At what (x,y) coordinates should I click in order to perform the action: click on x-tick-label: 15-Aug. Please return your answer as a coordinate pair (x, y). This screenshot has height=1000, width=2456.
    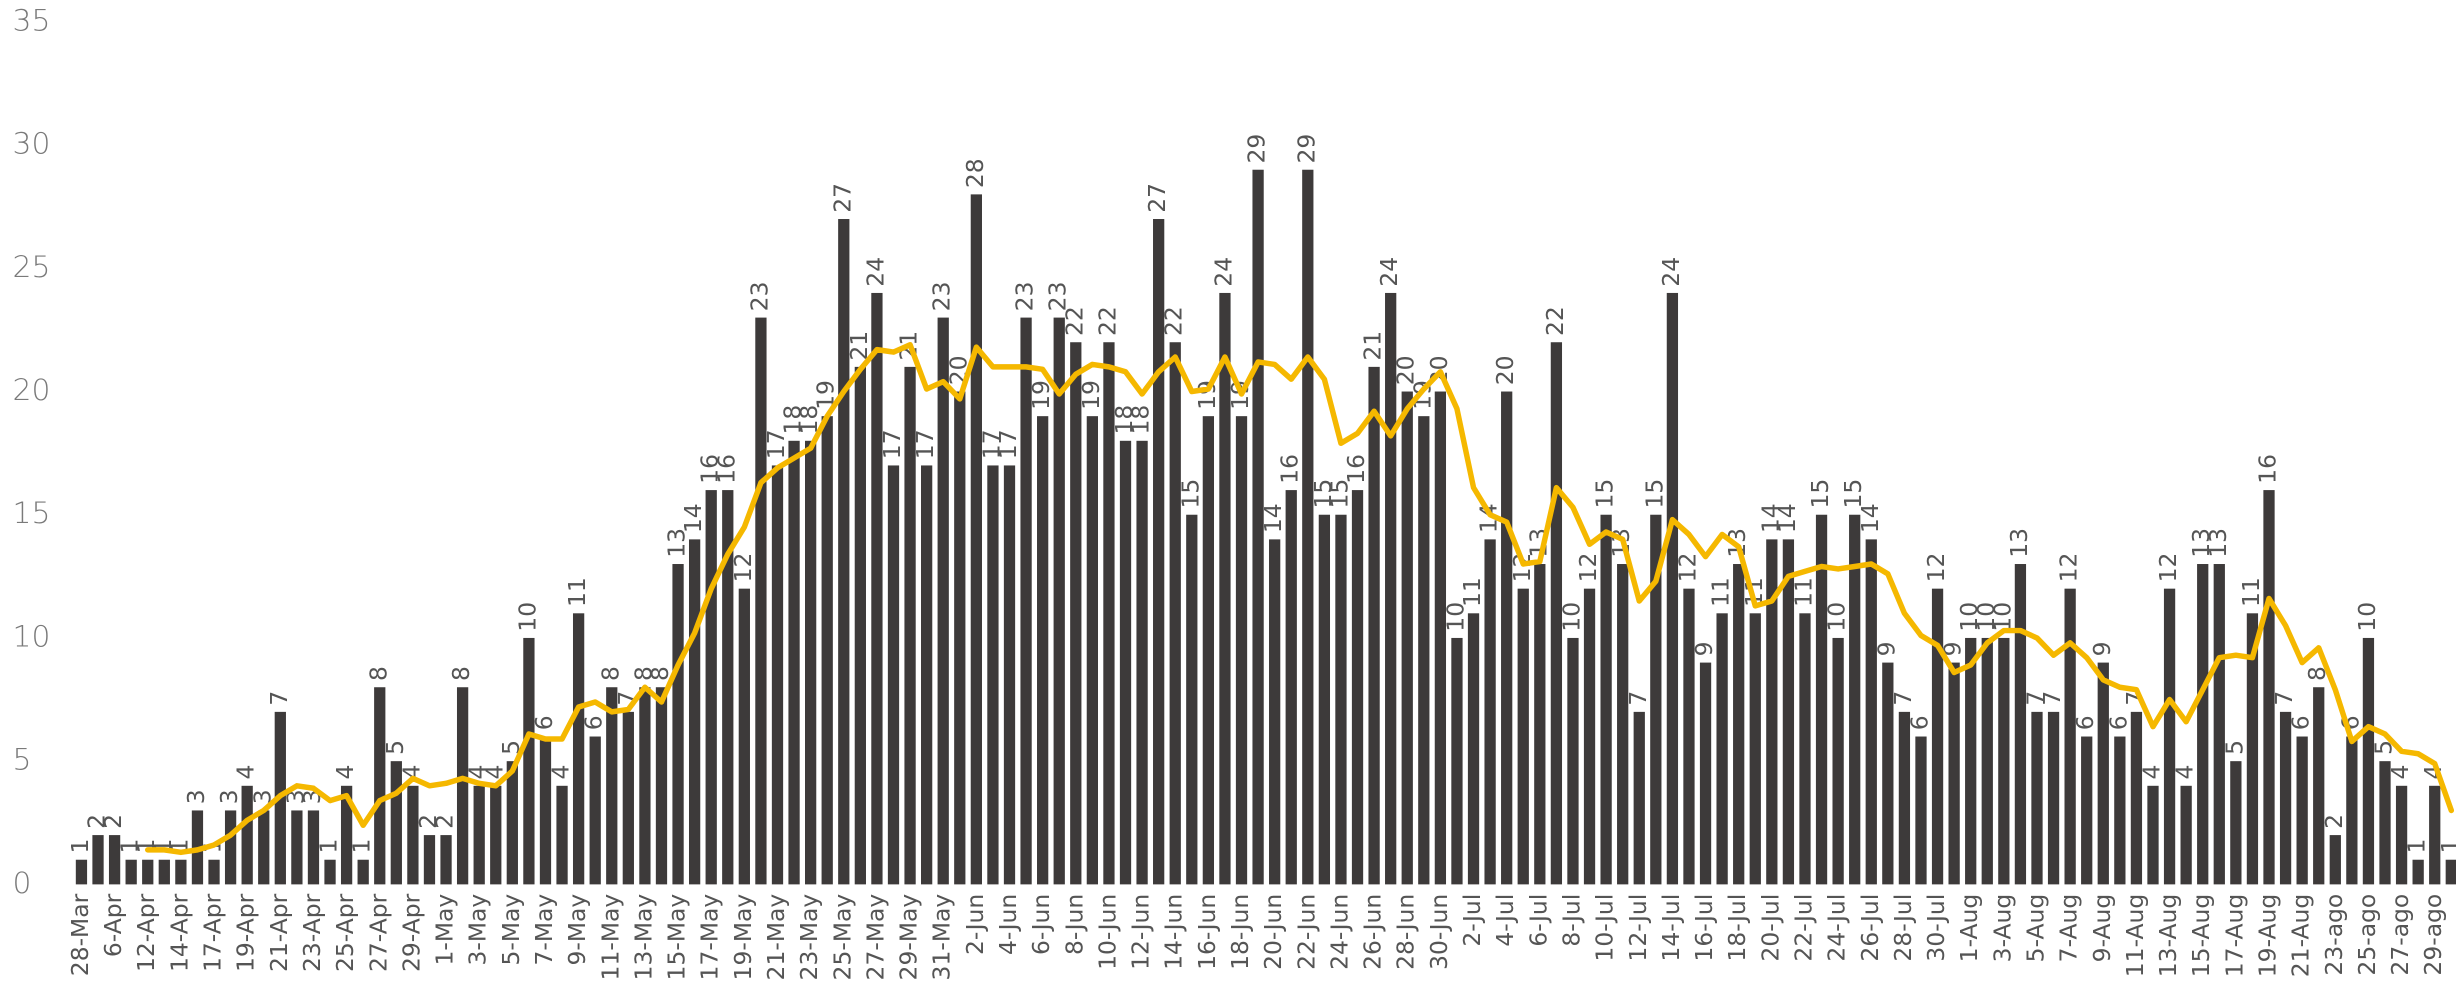
    Looking at the image, I should click on (2201, 935).